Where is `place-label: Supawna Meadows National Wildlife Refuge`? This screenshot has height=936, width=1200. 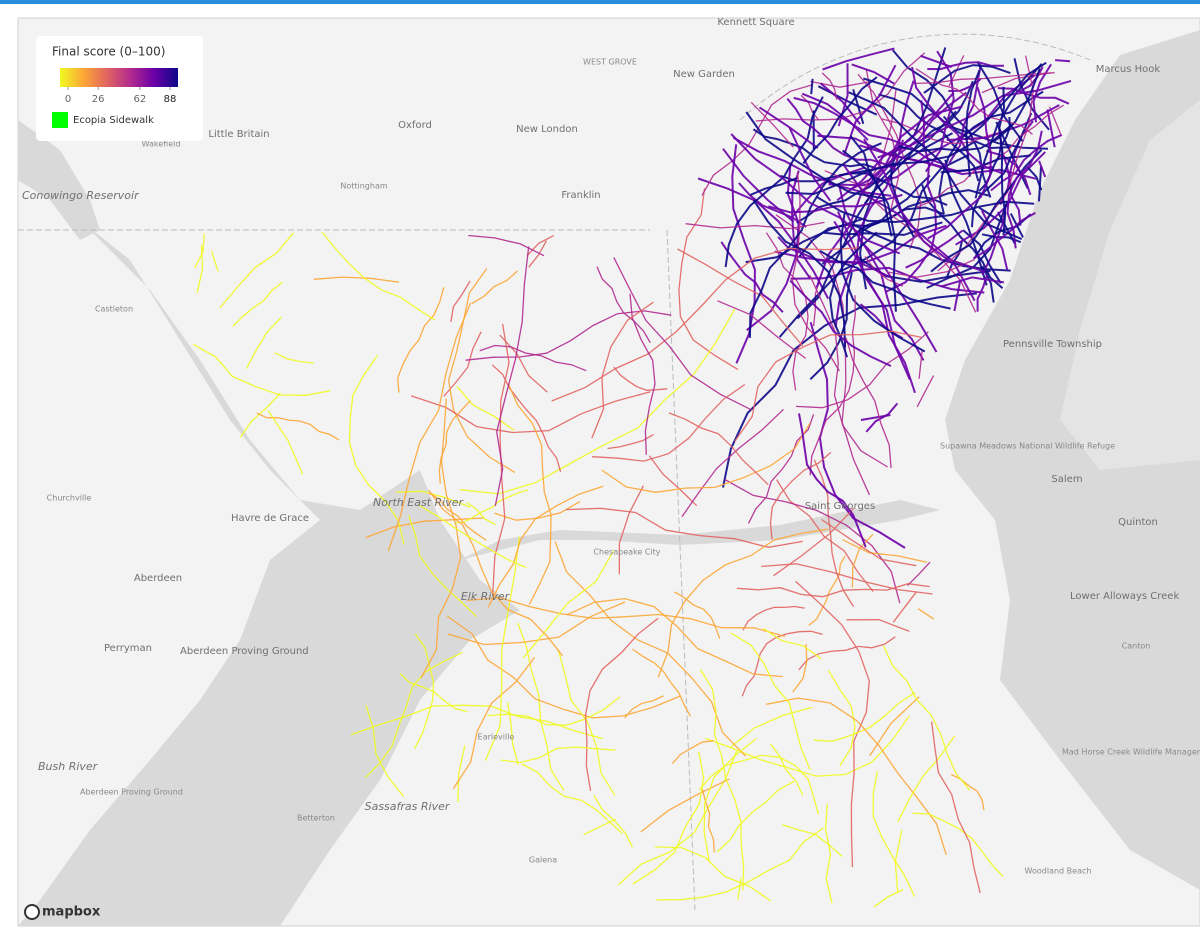 place-label: Supawna Meadows National Wildlife Refuge is located at coordinates (1027, 446).